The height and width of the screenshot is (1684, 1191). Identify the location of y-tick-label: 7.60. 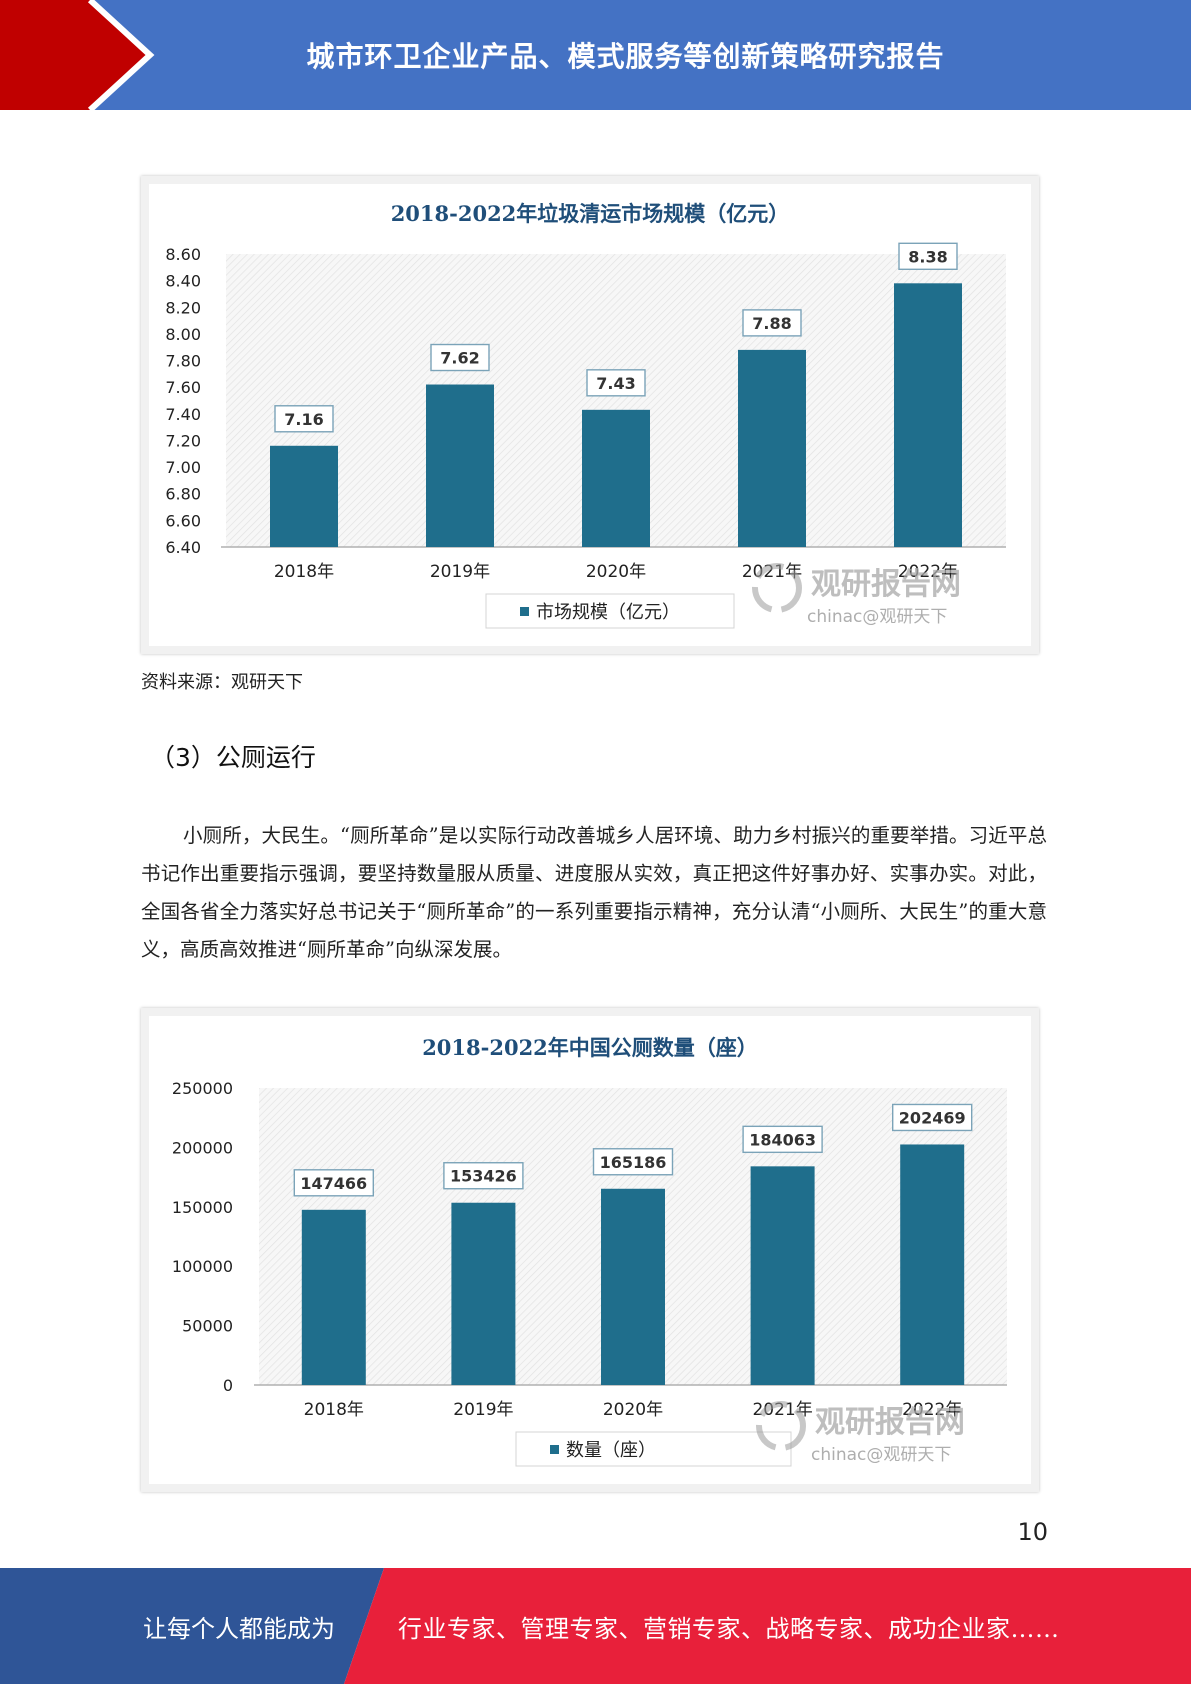
(183, 387).